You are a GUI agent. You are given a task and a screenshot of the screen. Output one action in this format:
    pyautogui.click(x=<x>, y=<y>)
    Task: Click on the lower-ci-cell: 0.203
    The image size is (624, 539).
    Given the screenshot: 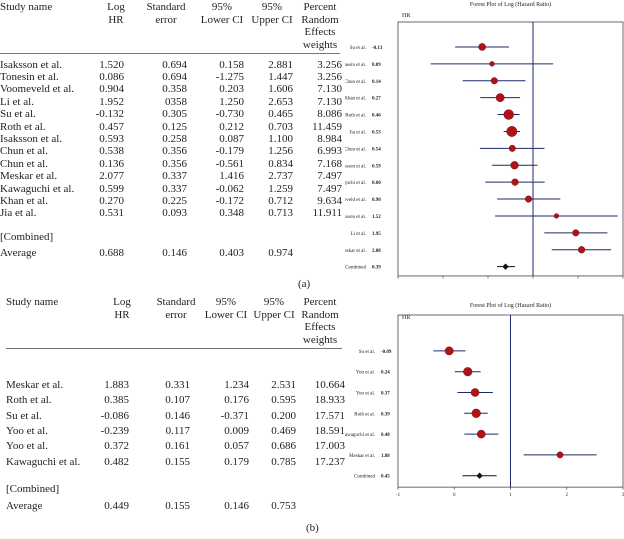 What is the action you would take?
    pyautogui.click(x=231, y=89)
    